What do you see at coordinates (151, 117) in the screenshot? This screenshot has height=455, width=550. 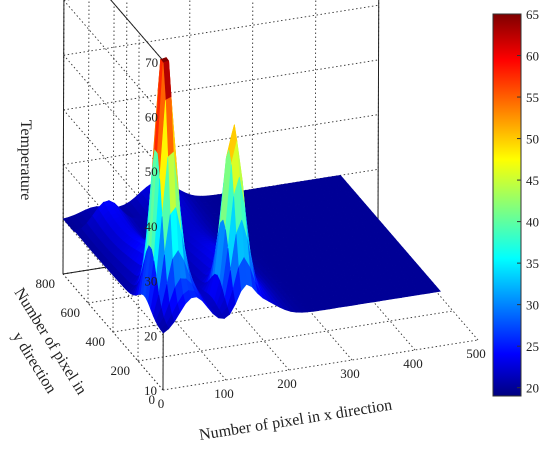 I see `z-tick-label: 60` at bounding box center [151, 117].